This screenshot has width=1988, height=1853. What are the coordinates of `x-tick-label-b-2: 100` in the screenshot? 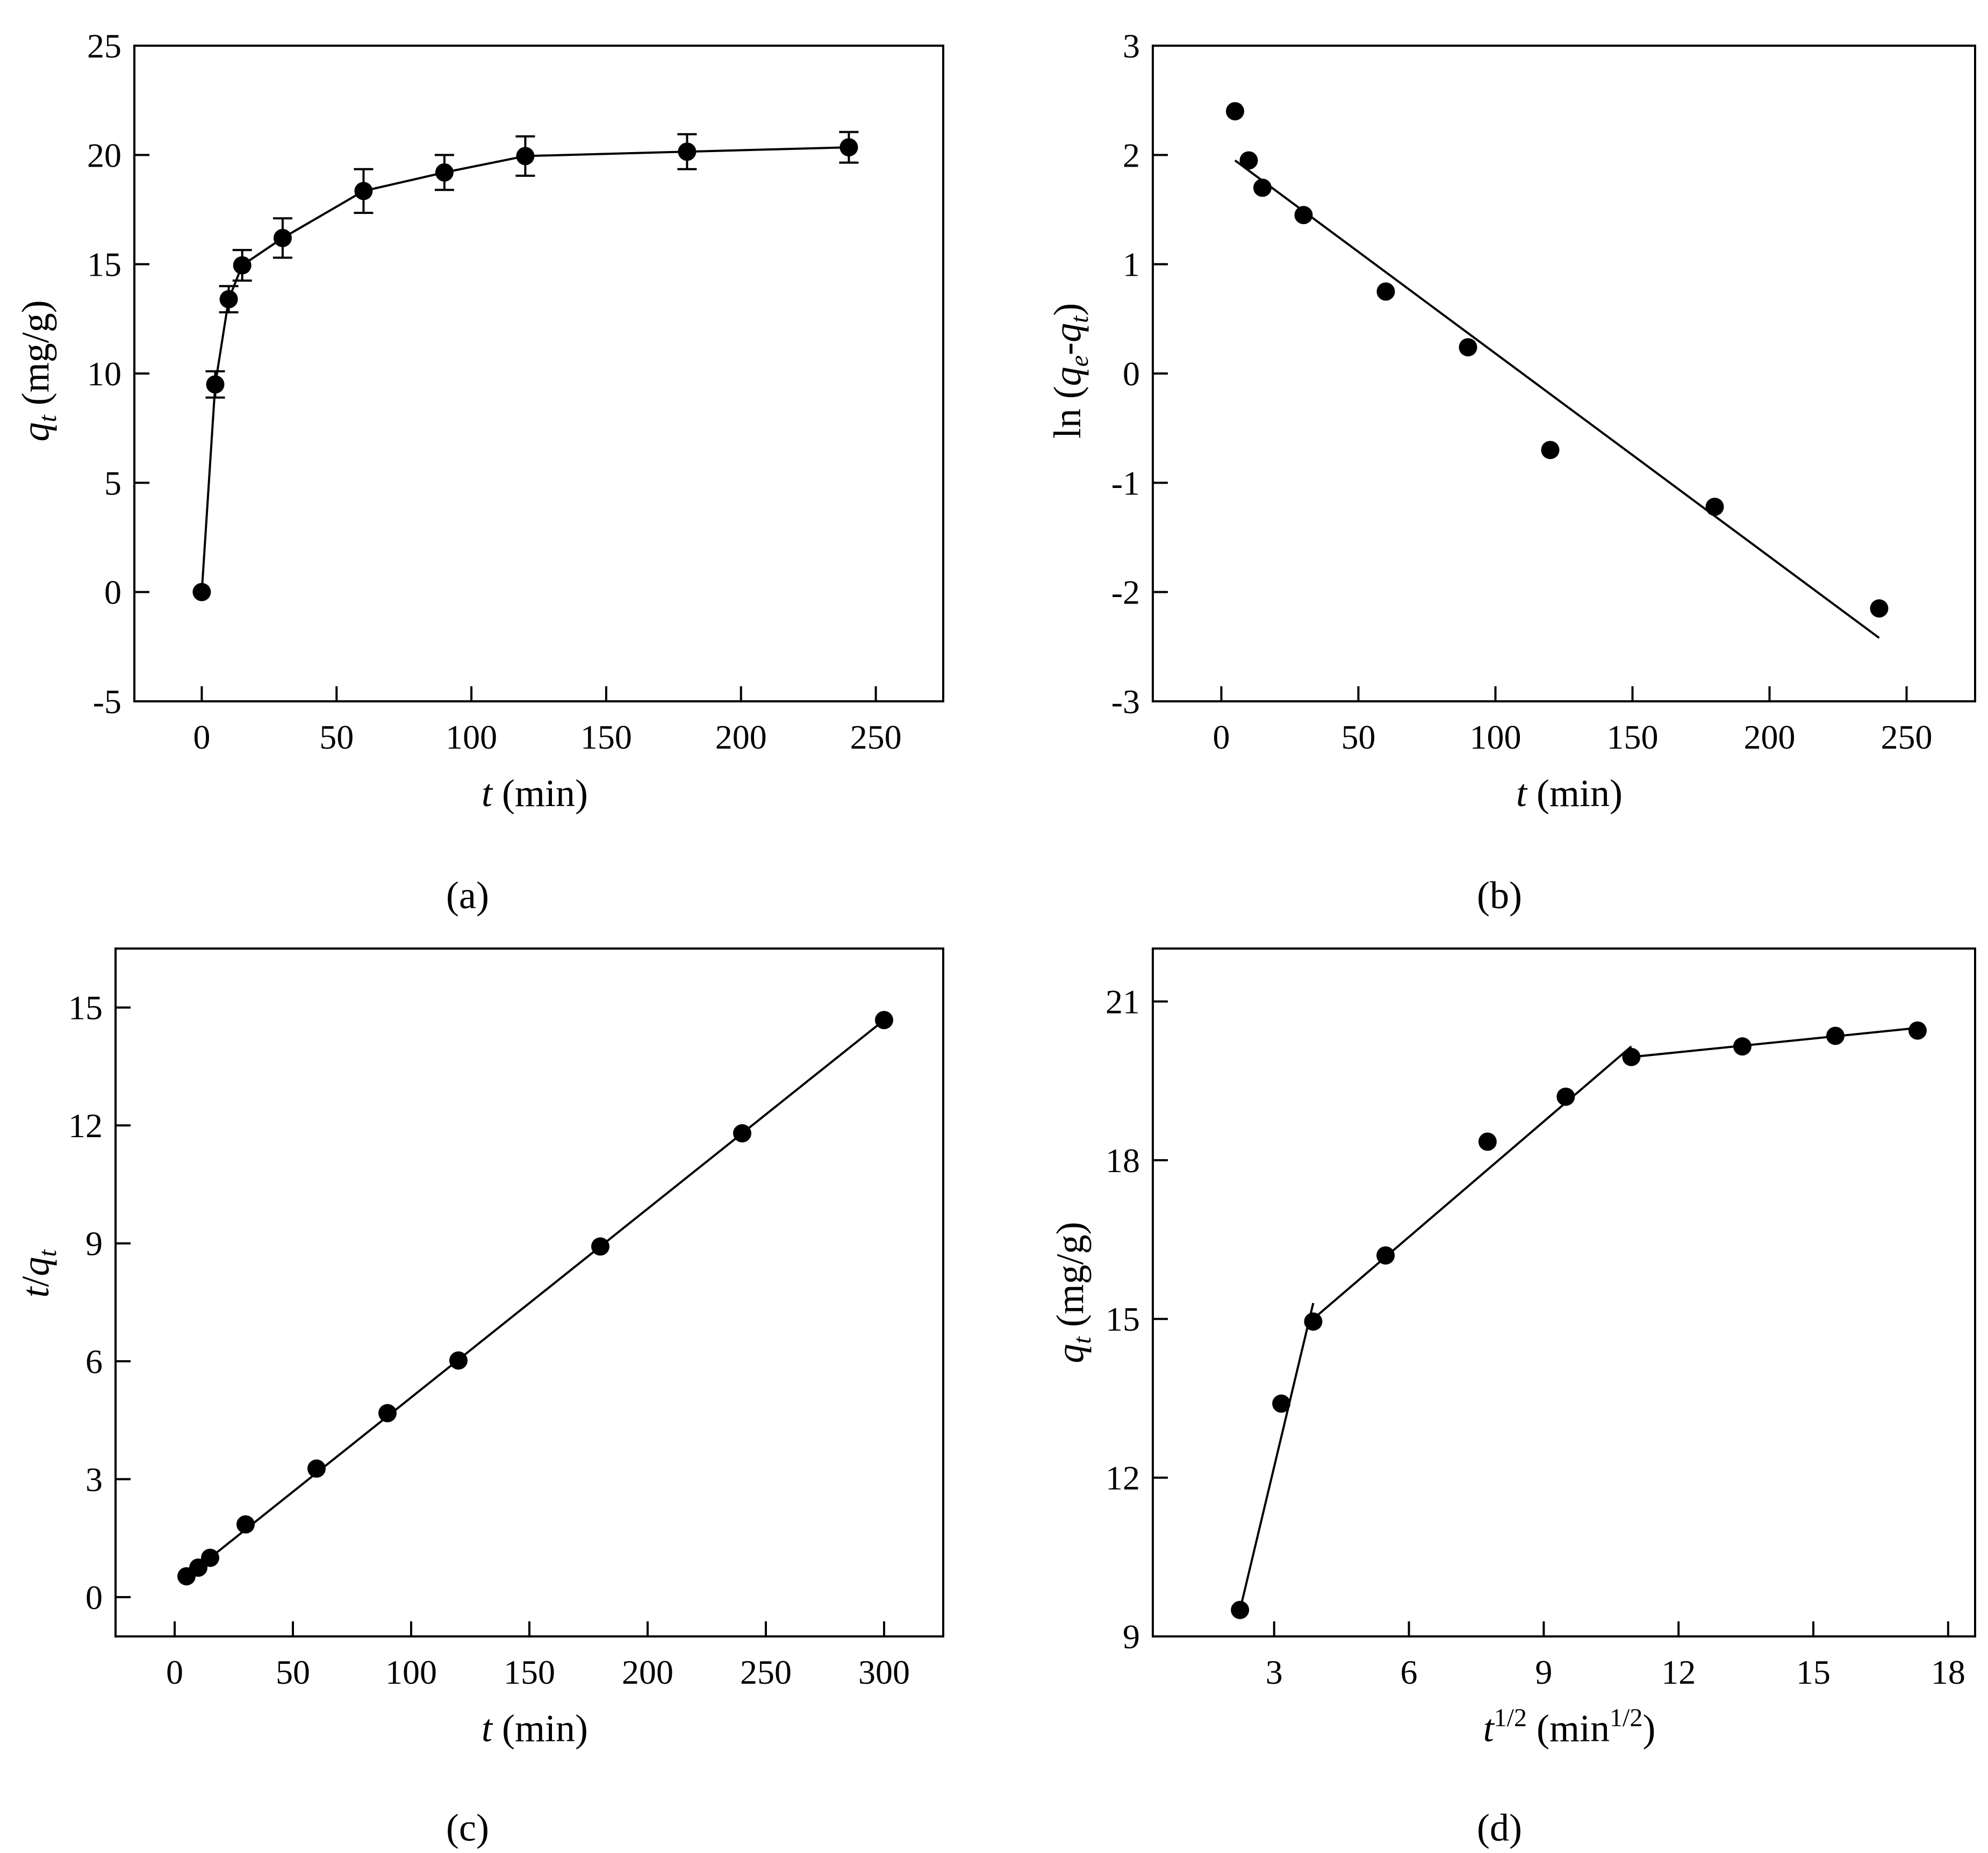 It's located at (1495, 737).